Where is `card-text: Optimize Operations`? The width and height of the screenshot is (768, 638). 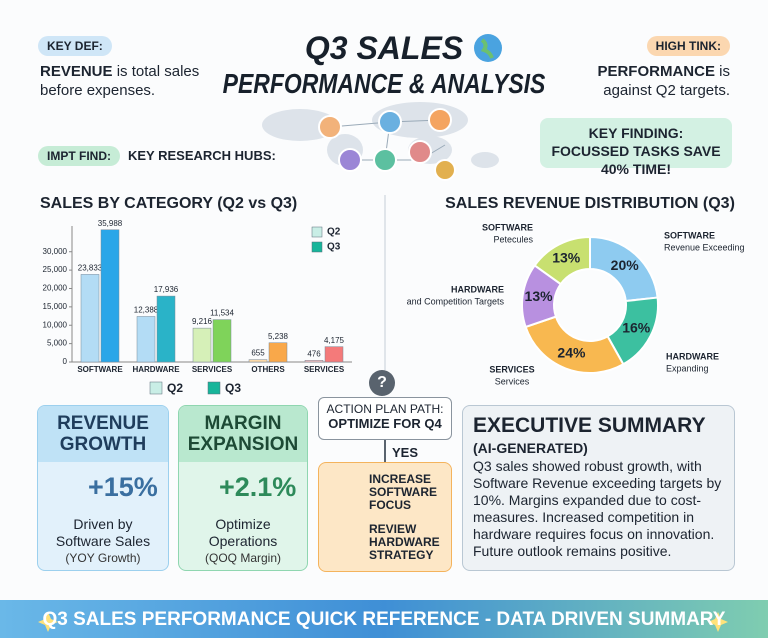 card-text: Optimize Operations is located at coordinates (243, 532).